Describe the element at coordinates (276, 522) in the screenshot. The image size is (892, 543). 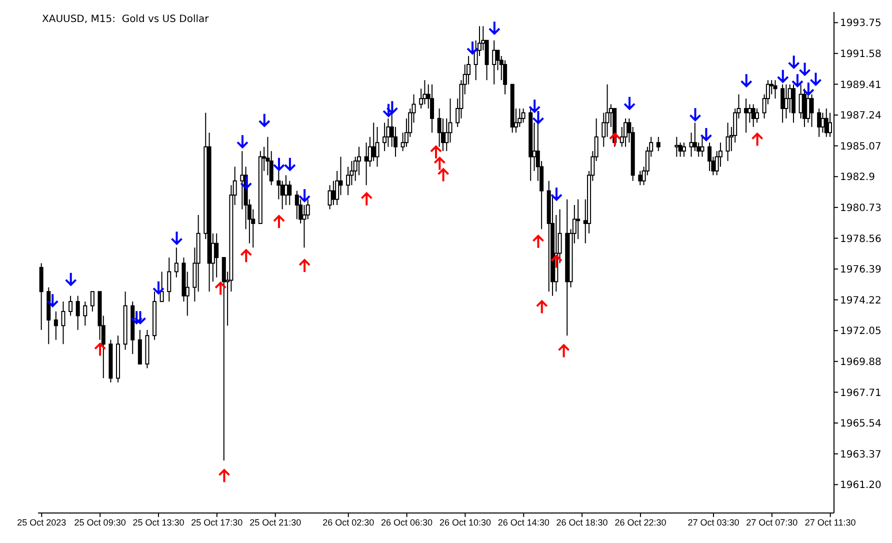
I see `x-tick-label: 25 Oct 21:30` at that location.